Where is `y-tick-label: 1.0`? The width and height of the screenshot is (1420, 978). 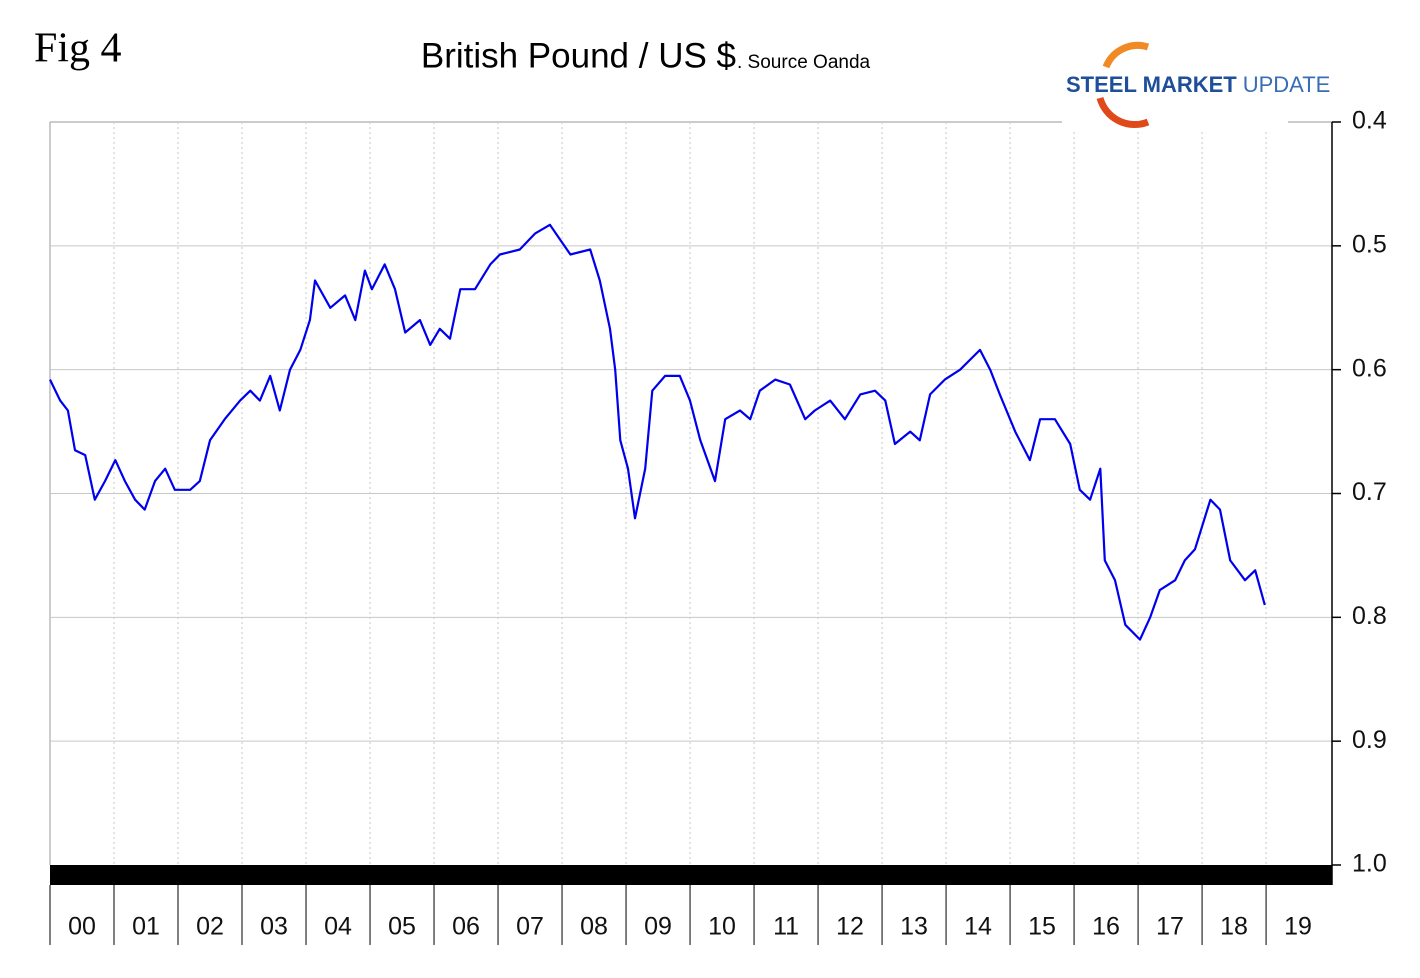 y-tick-label: 1.0 is located at coordinates (1369, 864).